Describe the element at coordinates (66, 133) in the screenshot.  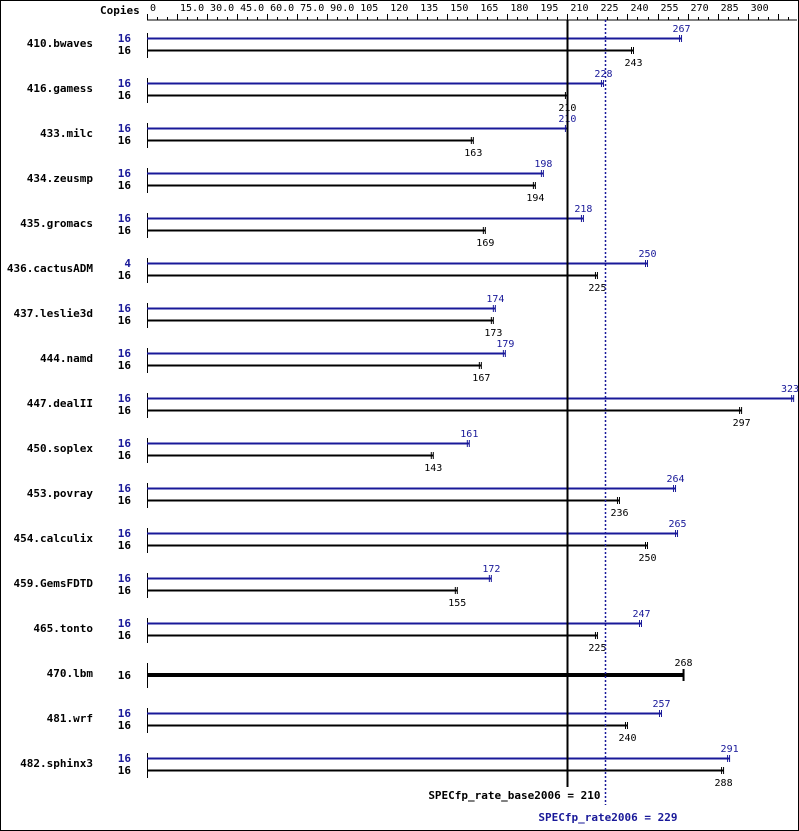
I see `benchmark-name: 433.milc` at that location.